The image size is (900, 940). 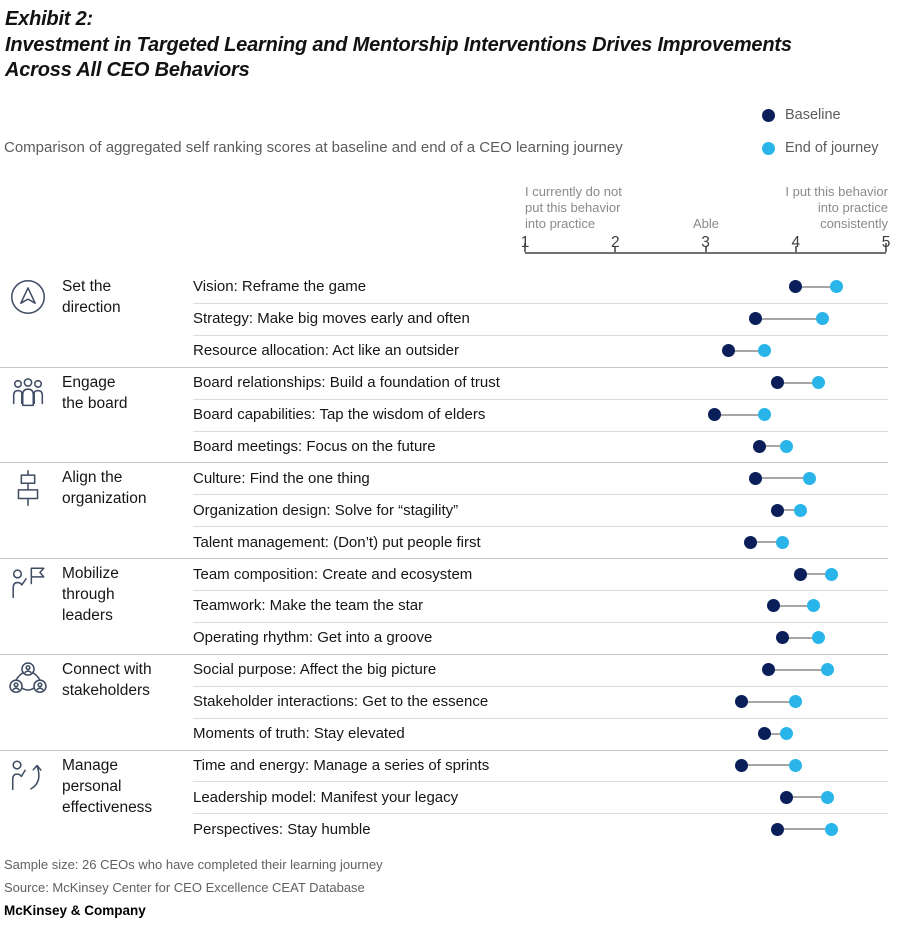 What do you see at coordinates (331, 319) in the screenshot?
I see `behavior-label: Strategy: Make big moves early and often` at bounding box center [331, 319].